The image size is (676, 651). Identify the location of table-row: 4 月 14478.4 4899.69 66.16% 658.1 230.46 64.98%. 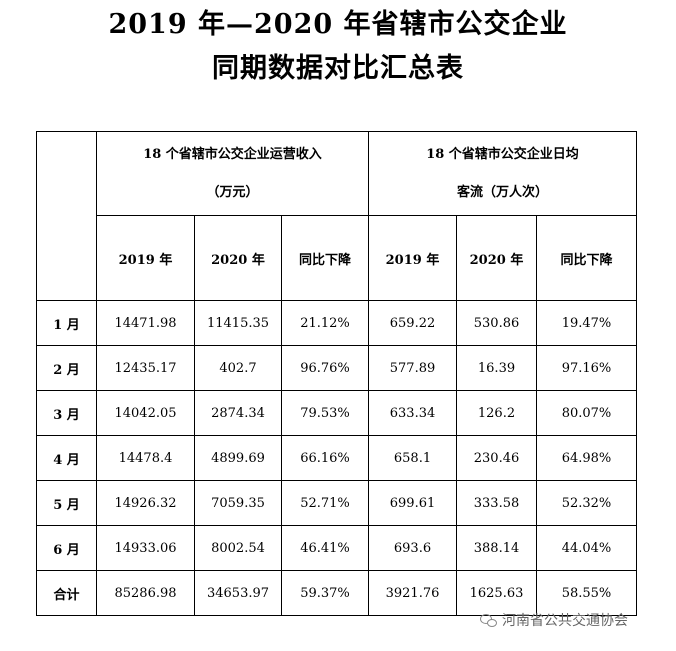
(337, 458).